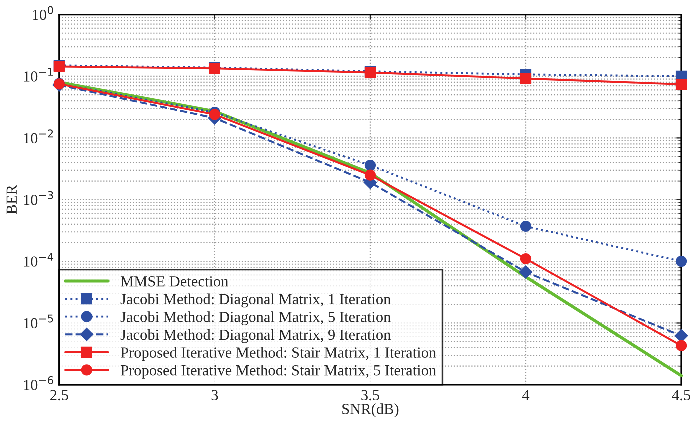 The width and height of the screenshot is (699, 423). What do you see at coordinates (371, 395) in the screenshot?
I see `x-tick-label: 3.5` at bounding box center [371, 395].